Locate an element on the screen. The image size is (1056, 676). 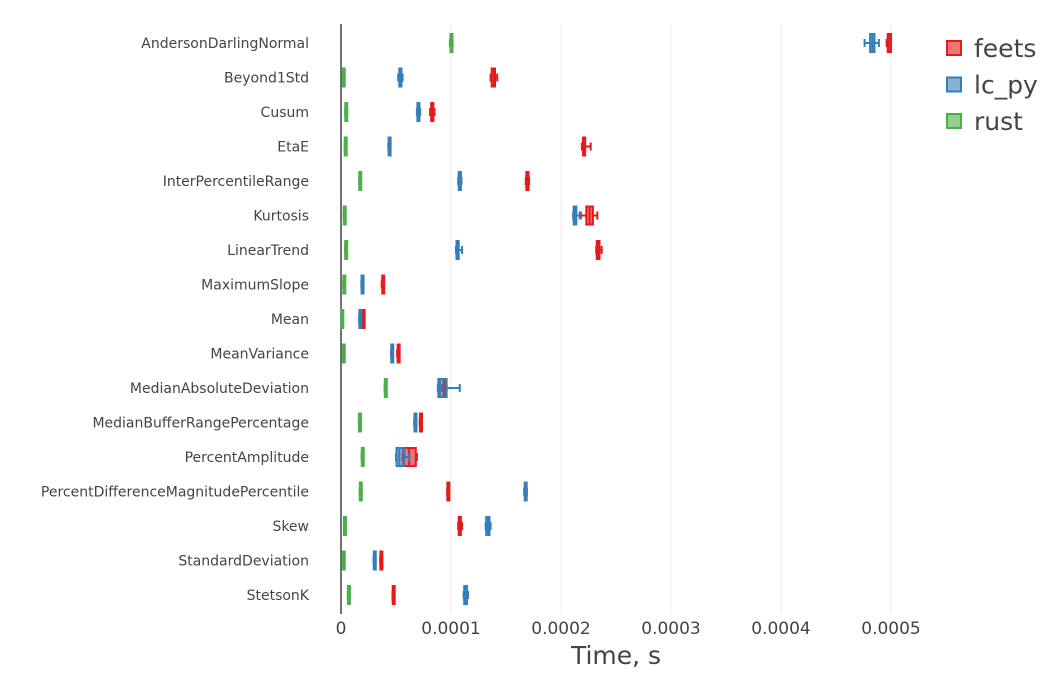
y-tick-label: AndersonDarlingNormal is located at coordinates (225, 44).